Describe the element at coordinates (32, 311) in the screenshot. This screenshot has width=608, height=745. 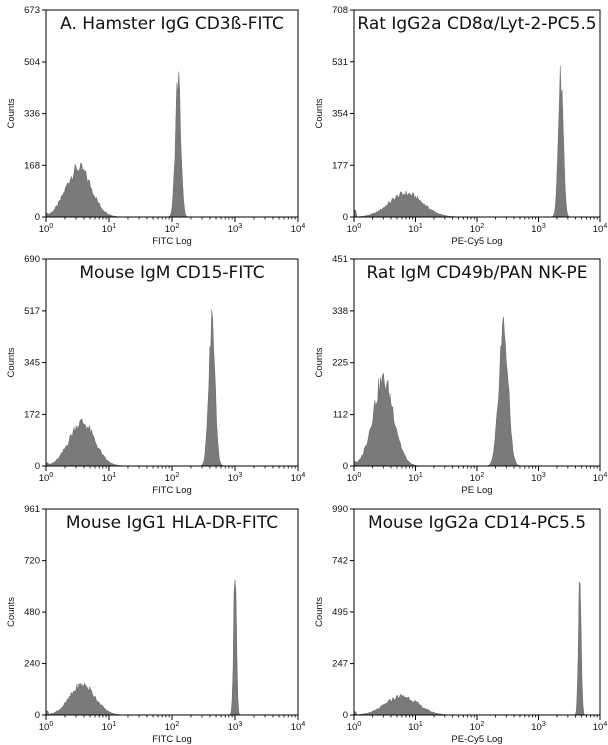
I see `y-tick-label: 517` at that location.